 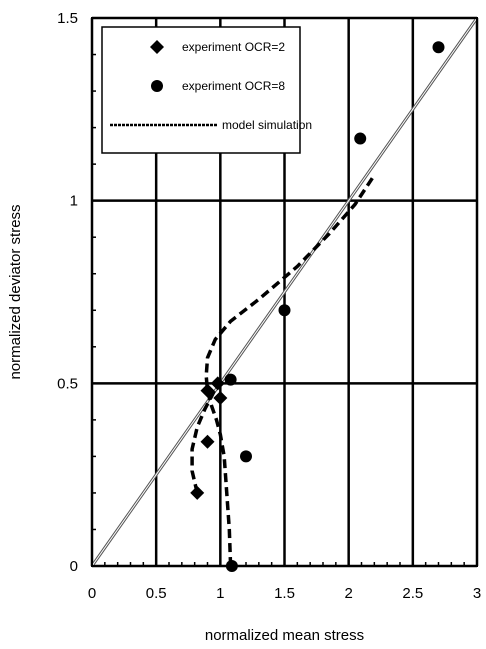 What do you see at coordinates (67, 18) in the screenshot?
I see `y-tick-label: 1.5` at bounding box center [67, 18].